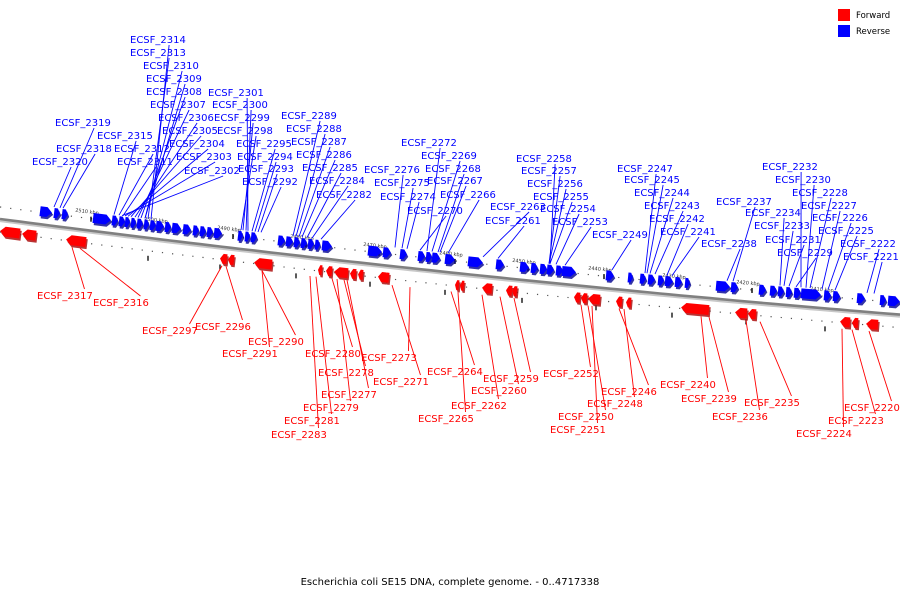 This screenshot has height=600, width=900. What do you see at coordinates (145, 162) in the screenshot?
I see `gene-label: ECSF_2311` at bounding box center [145, 162].